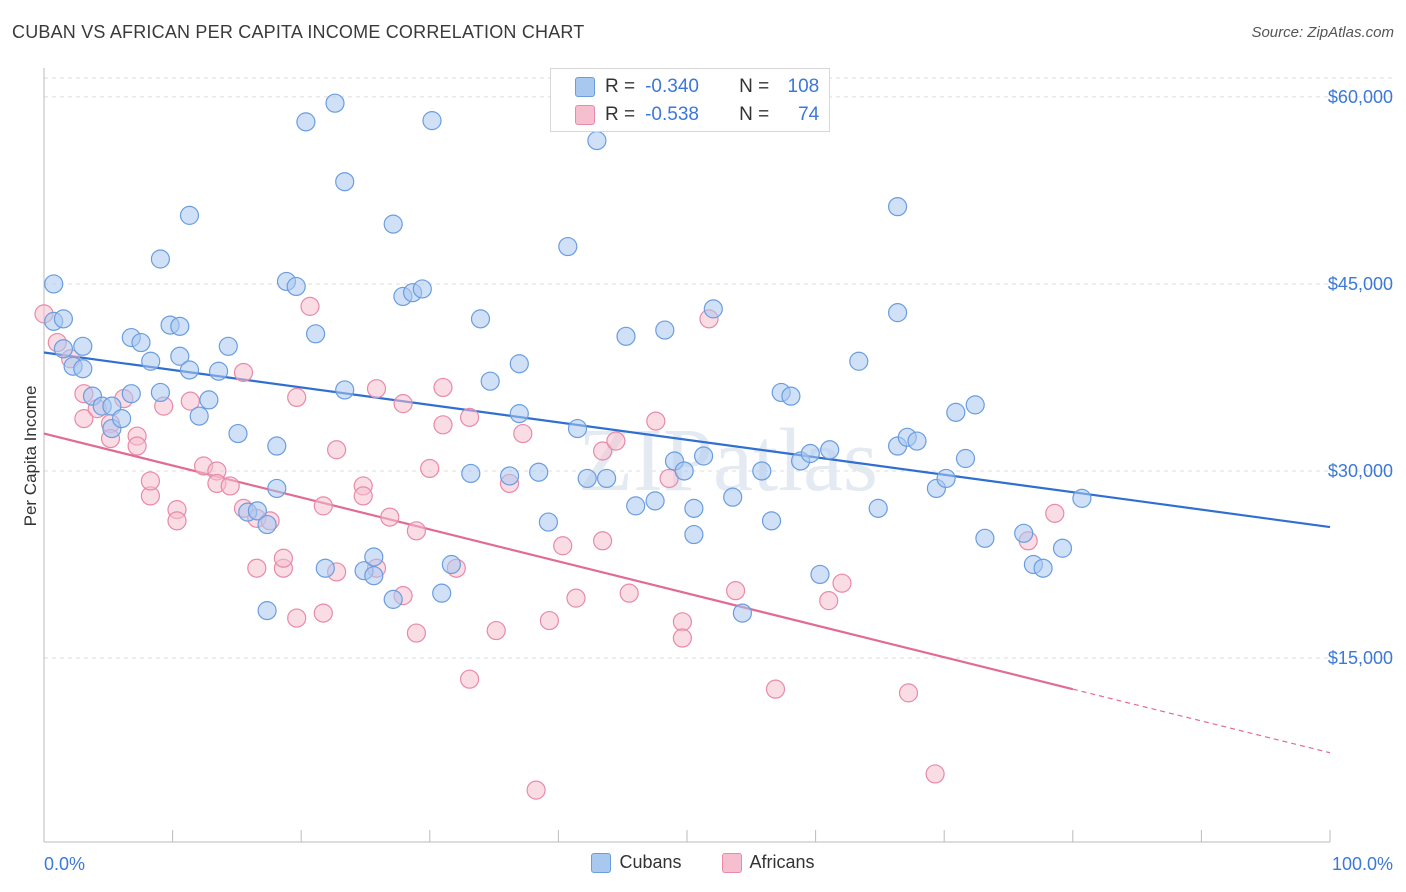 The height and width of the screenshot is (892, 1406). Describe the element at coordinates (620, 86) in the screenshot. I see `cubans-r-label: R =` at that location.